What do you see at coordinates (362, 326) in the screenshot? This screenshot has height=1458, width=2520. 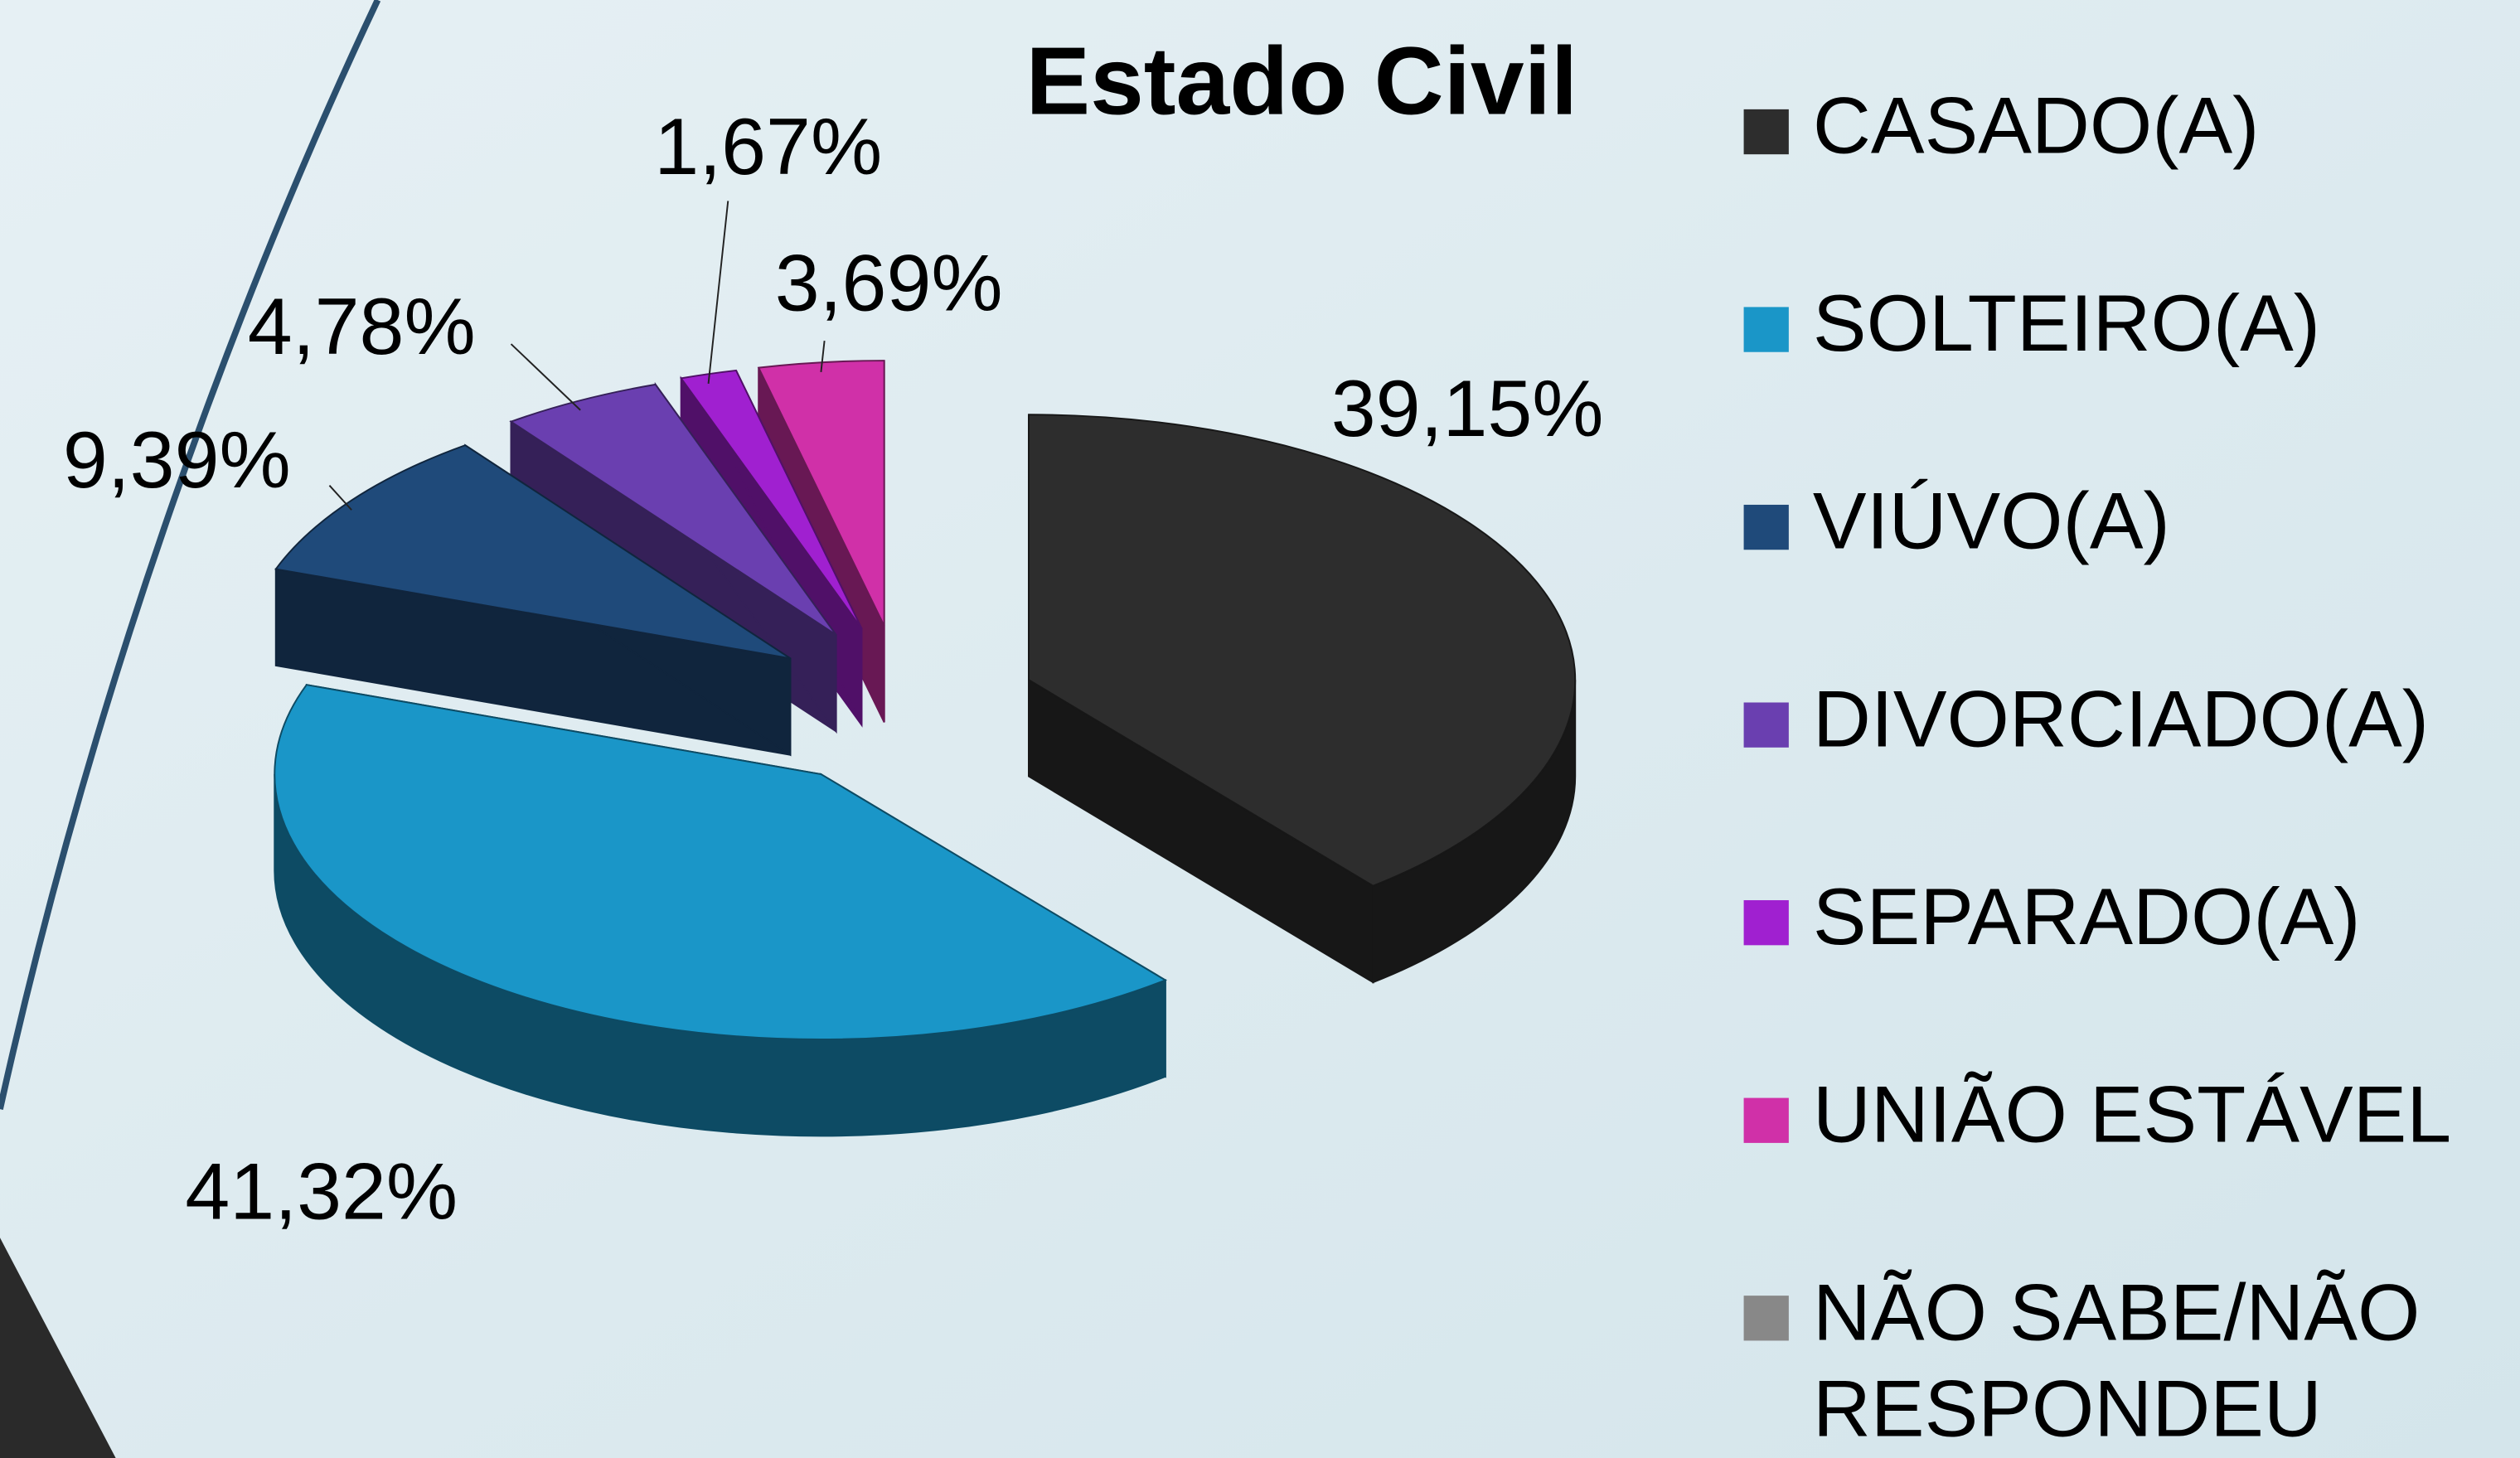 I see `data-label: 4,78%` at bounding box center [362, 326].